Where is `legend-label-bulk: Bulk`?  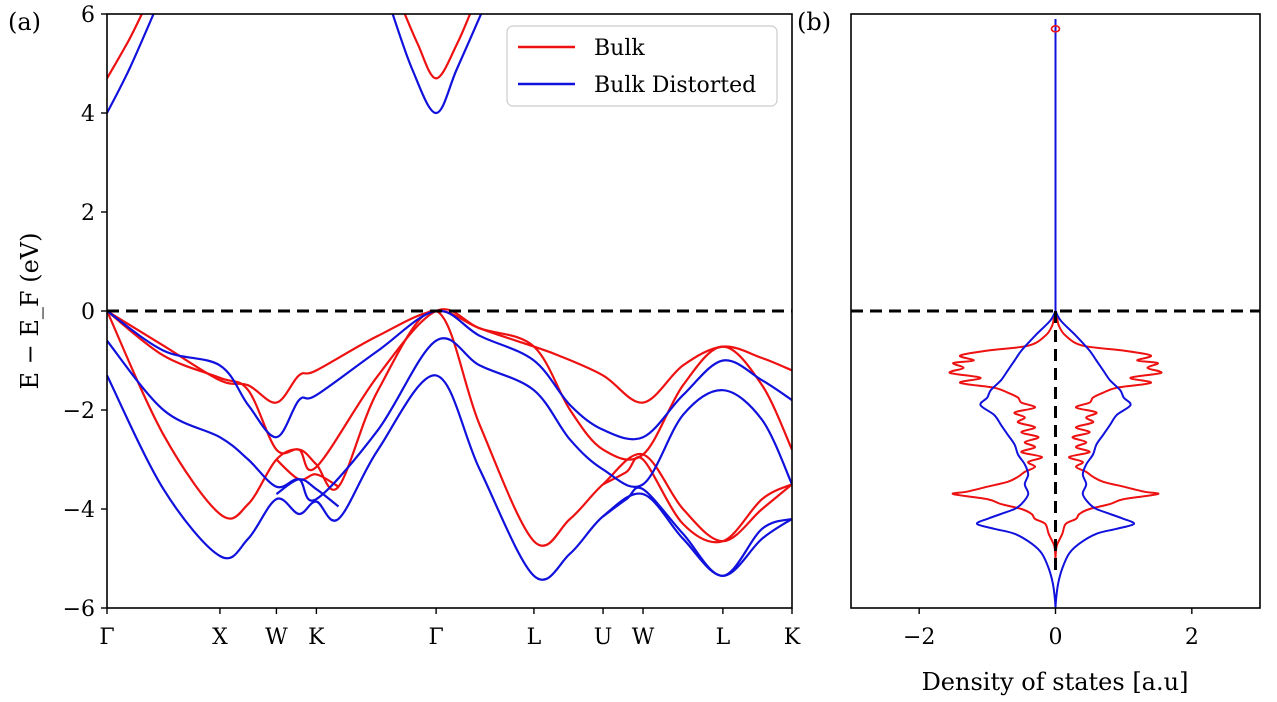 legend-label-bulk: Bulk is located at coordinates (619, 48).